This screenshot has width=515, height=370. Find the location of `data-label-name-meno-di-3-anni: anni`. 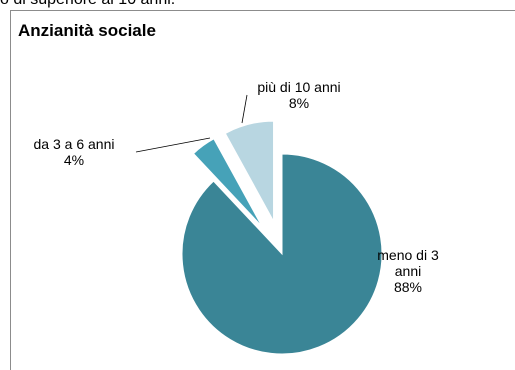

data-label-name-meno-di-3-anni: anni is located at coordinates (408, 271).